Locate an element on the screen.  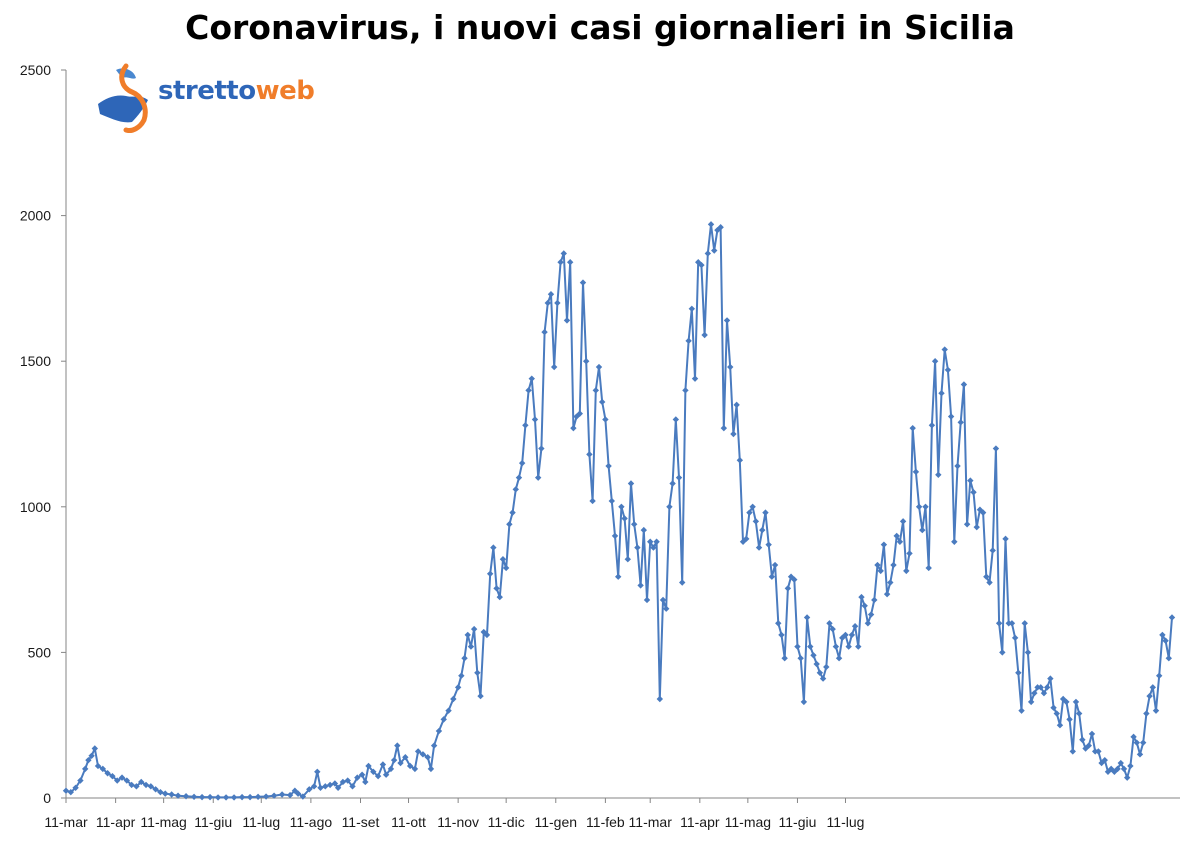
y-tick-label: 1000 is located at coordinates (35, 507).